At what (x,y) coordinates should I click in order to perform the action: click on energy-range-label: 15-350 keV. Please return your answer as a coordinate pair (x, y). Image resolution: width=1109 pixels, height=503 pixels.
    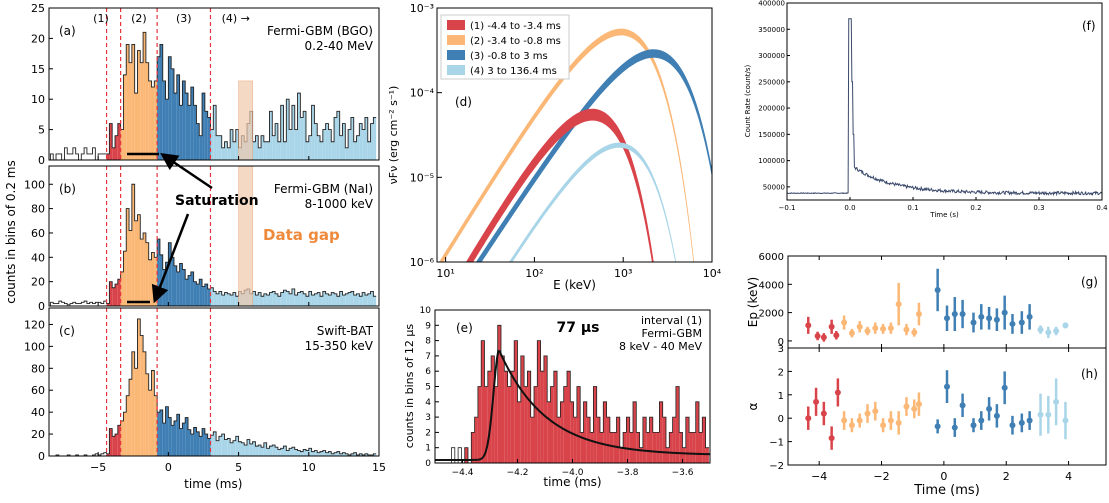
    Looking at the image, I should click on (339, 346).